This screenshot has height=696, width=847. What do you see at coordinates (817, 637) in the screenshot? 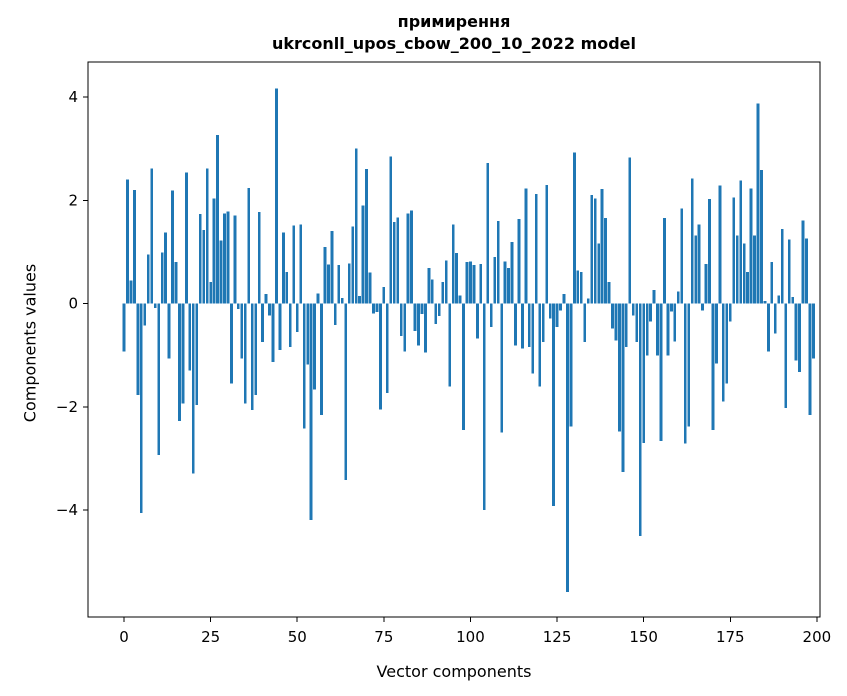
I see `x-tick-label: 200` at bounding box center [817, 637].